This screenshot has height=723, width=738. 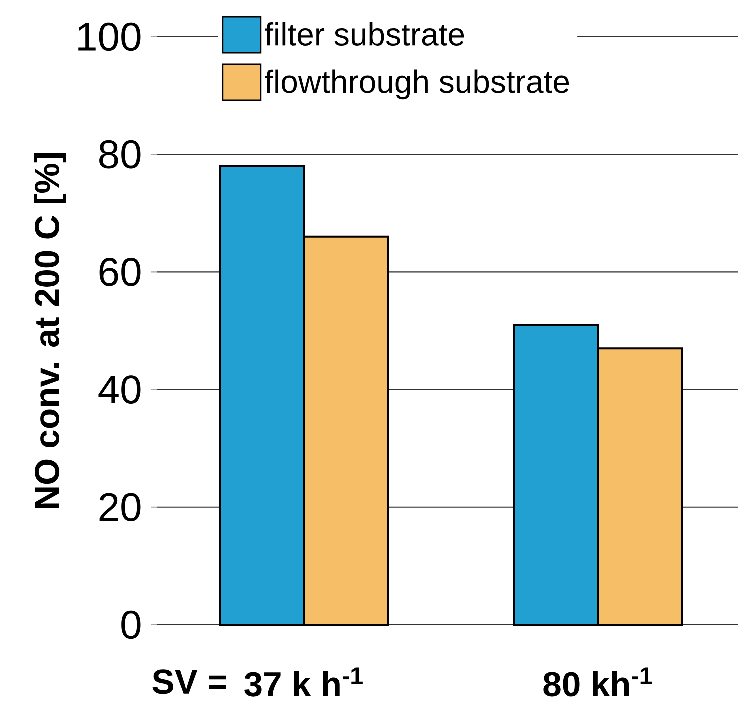 What do you see at coordinates (50, 331) in the screenshot?
I see `y-axis-title: NO conv. at 200 C [%]` at bounding box center [50, 331].